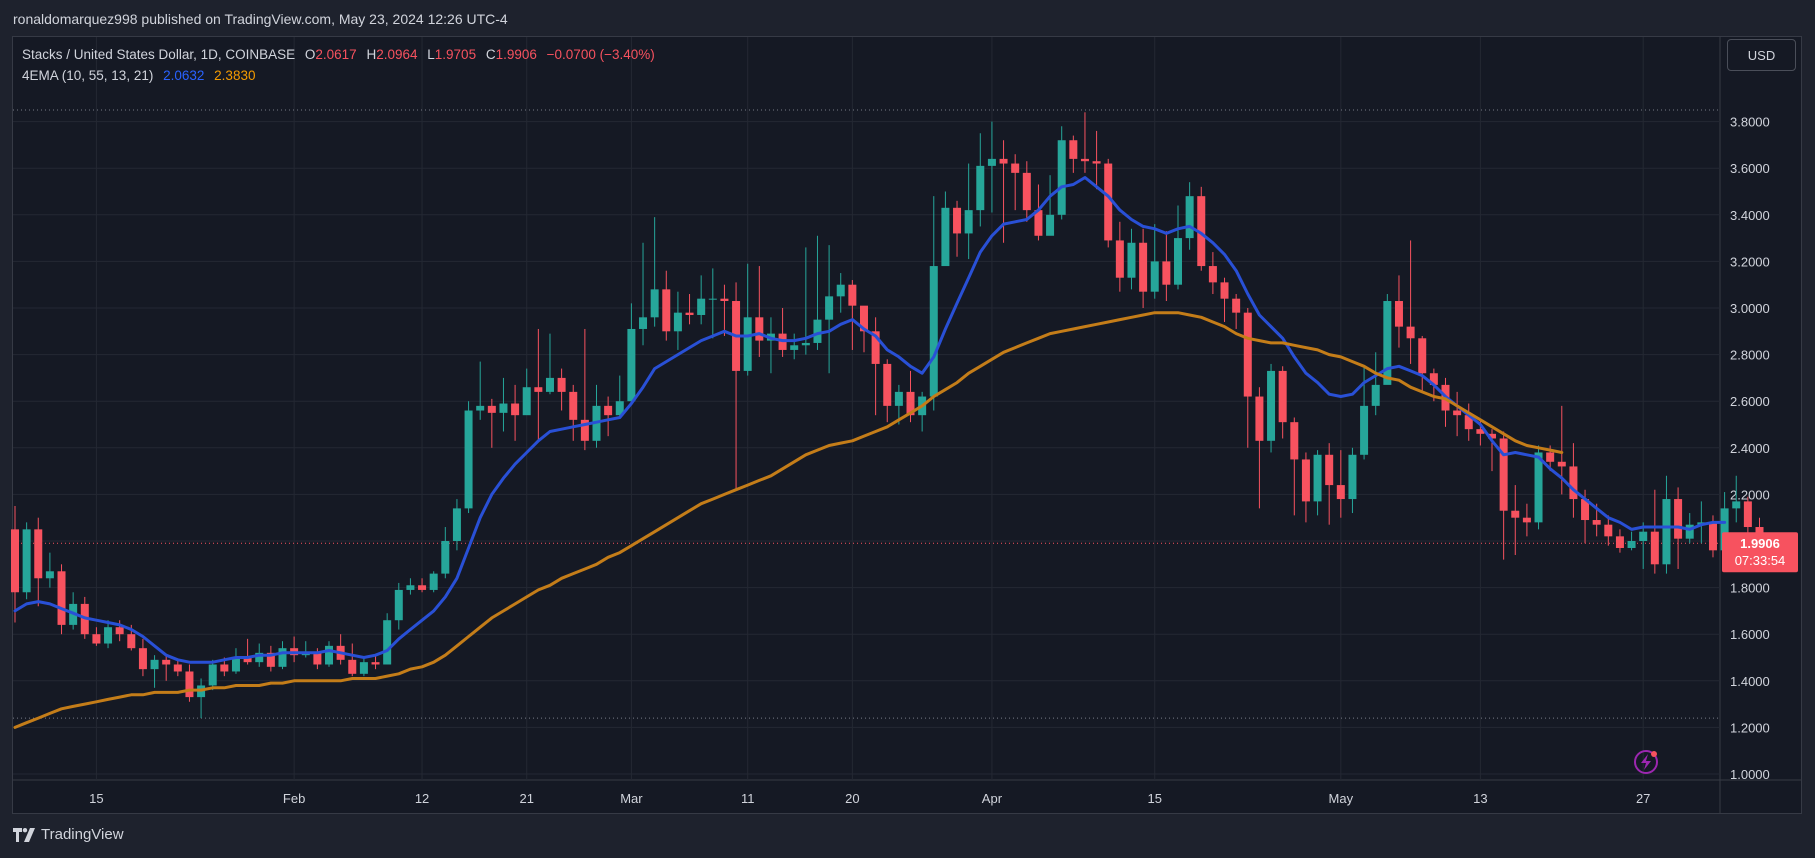  What do you see at coordinates (88, 75) in the screenshot?
I see `indicator-title: 4EMA (10, 55, 13, 21)` at bounding box center [88, 75].